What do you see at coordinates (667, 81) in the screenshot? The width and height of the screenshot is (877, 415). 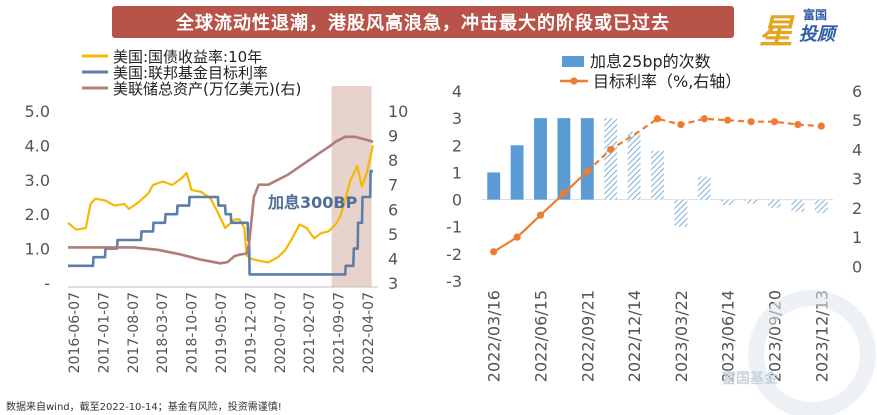 I see `chart2-legend-label: 目标利率（%,右轴）` at bounding box center [667, 81].